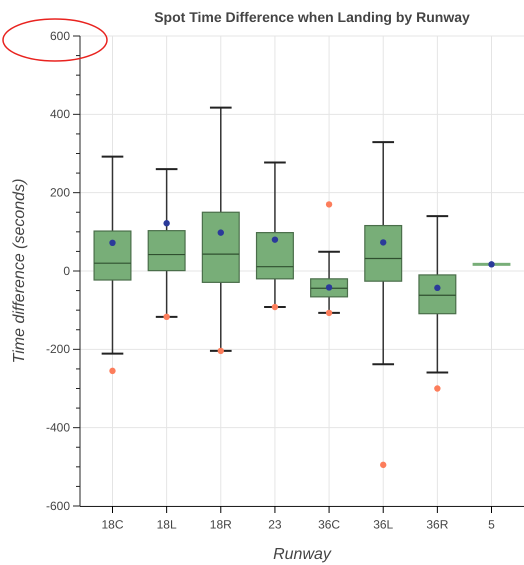 The height and width of the screenshot is (565, 524). Describe the element at coordinates (60, 193) in the screenshot. I see `y-tick-label: 200` at that location.